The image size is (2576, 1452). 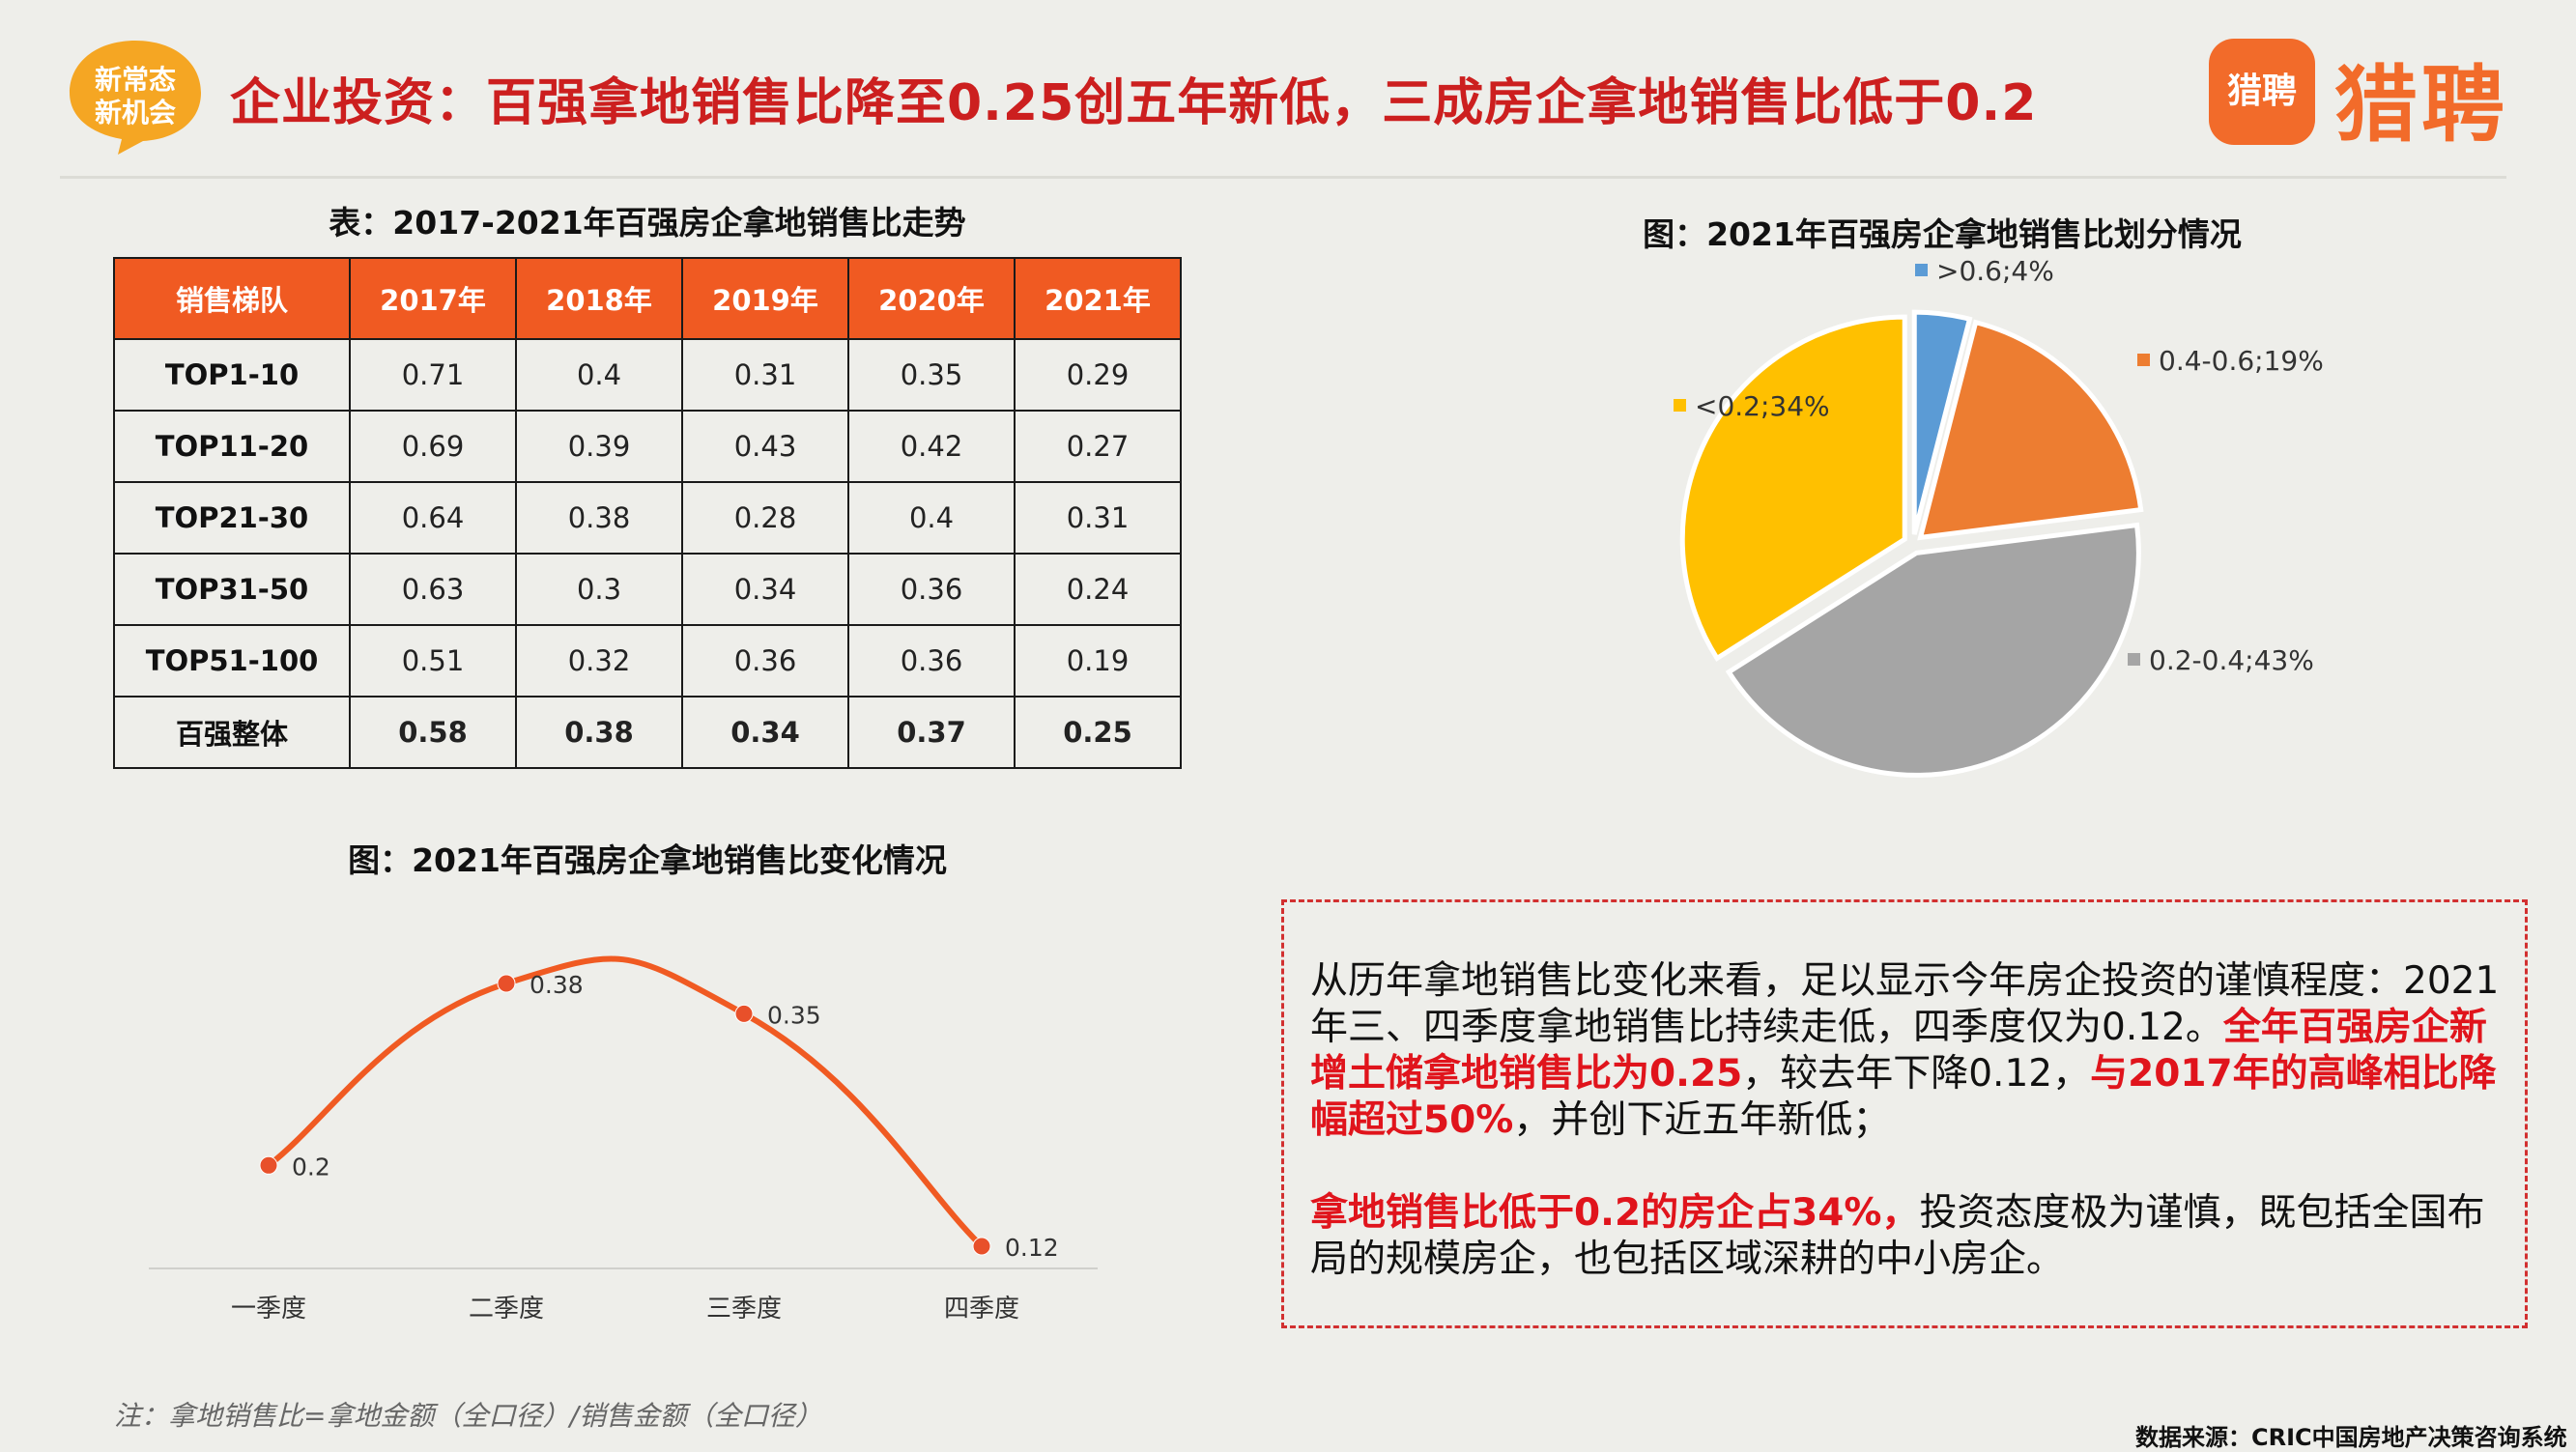 I want to click on table-row-total: 百强整体 0.58 0.38 0.34 0.37 0.25, so click(x=648, y=732).